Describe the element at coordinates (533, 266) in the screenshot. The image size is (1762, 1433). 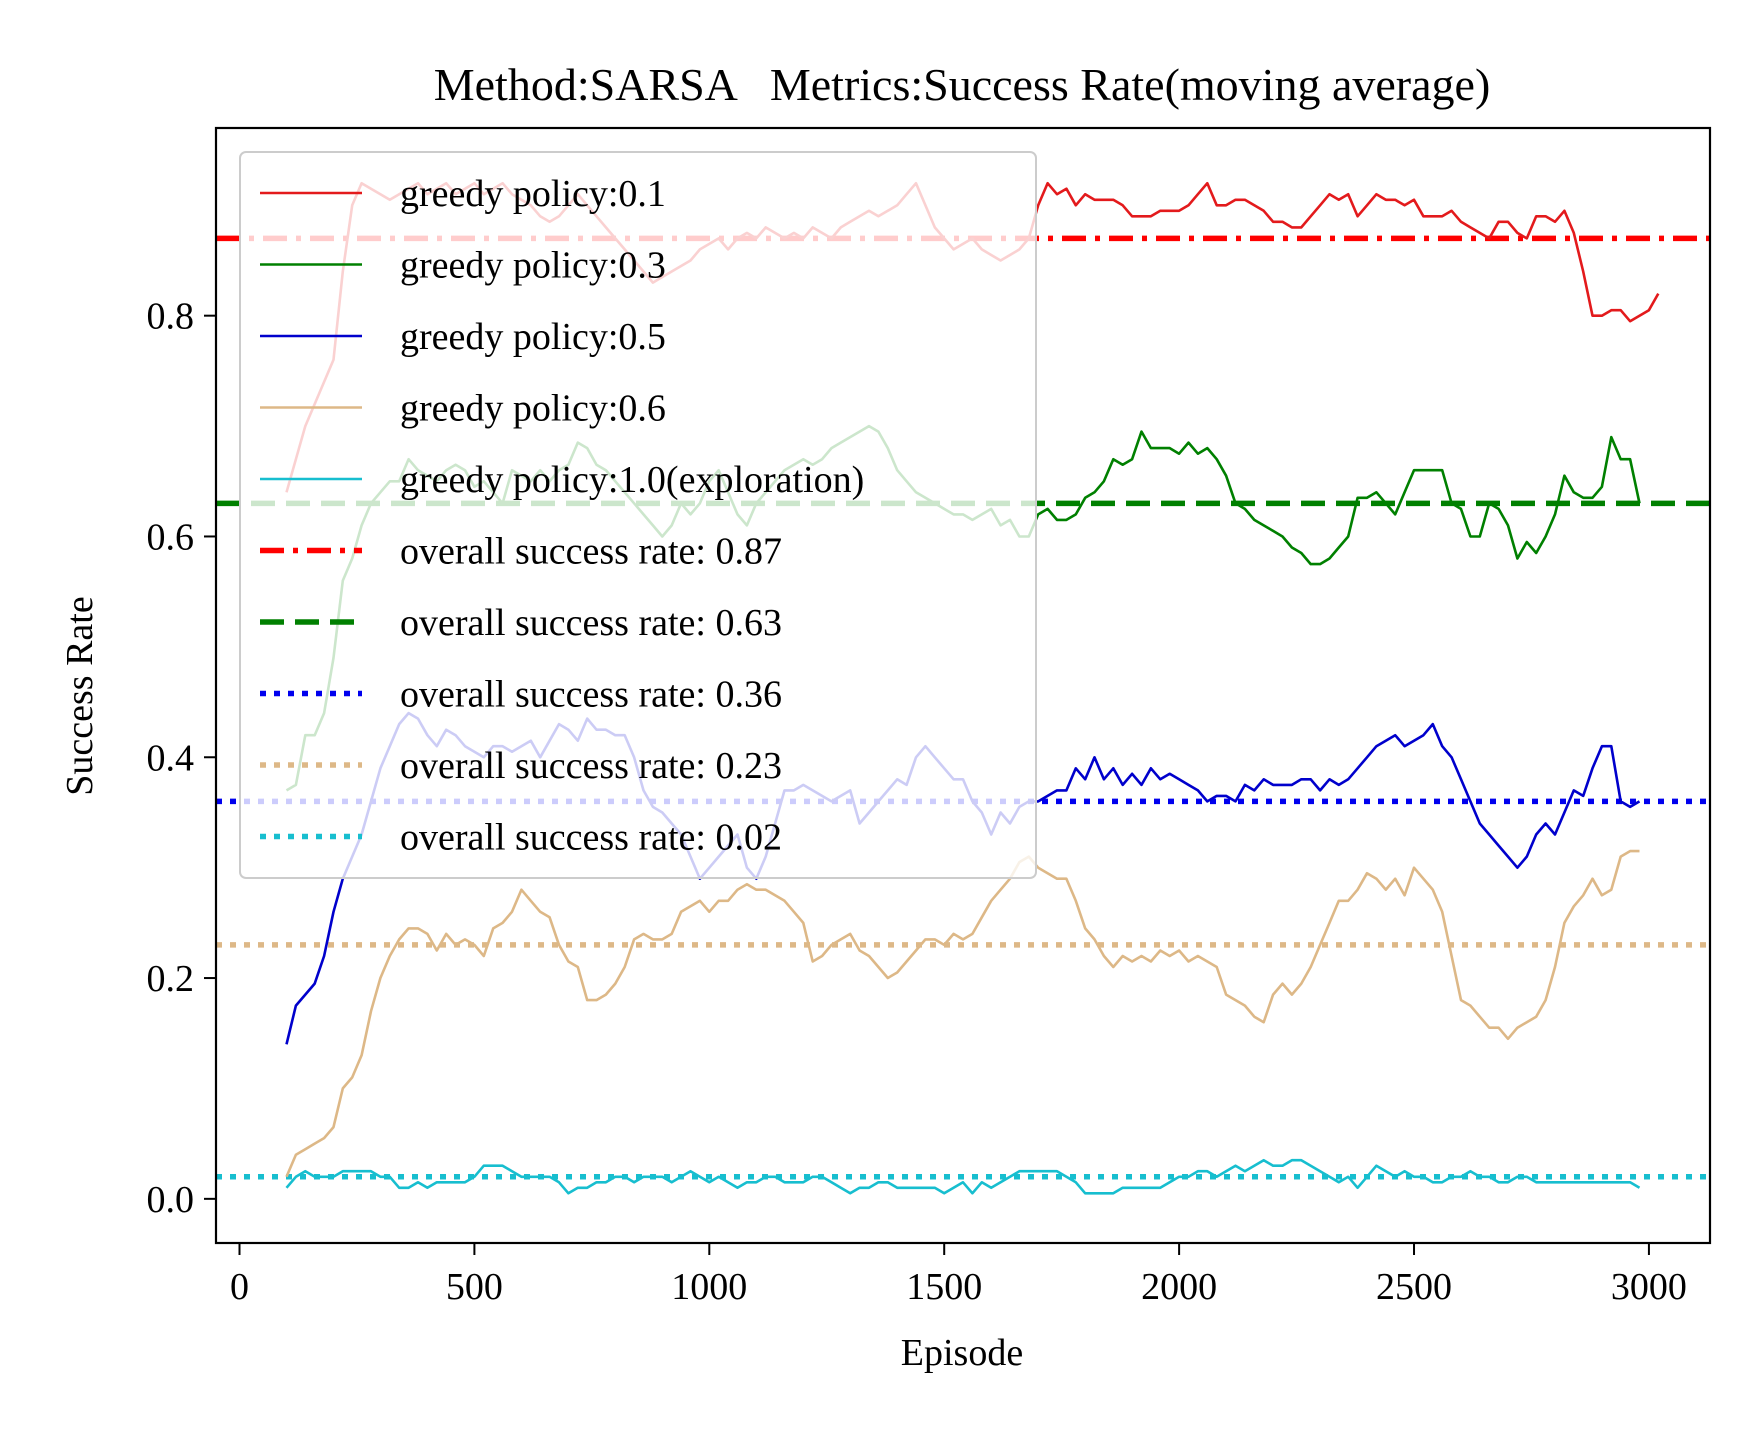
I see `legend-label-2: greedy policy:0.3` at that location.